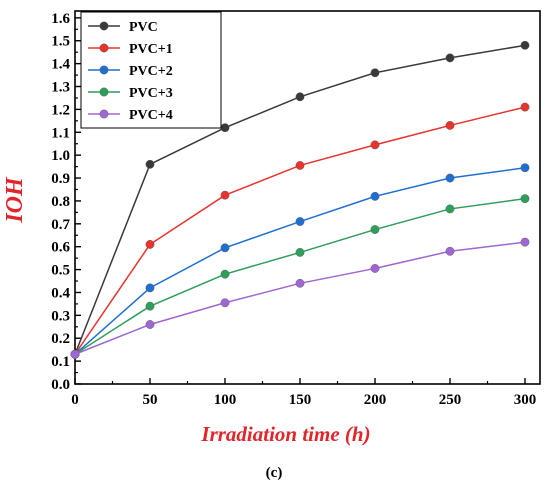 This screenshot has width=550, height=483. What do you see at coordinates (60, 156) in the screenshot?
I see `y-tick-label: 1.0` at bounding box center [60, 156].